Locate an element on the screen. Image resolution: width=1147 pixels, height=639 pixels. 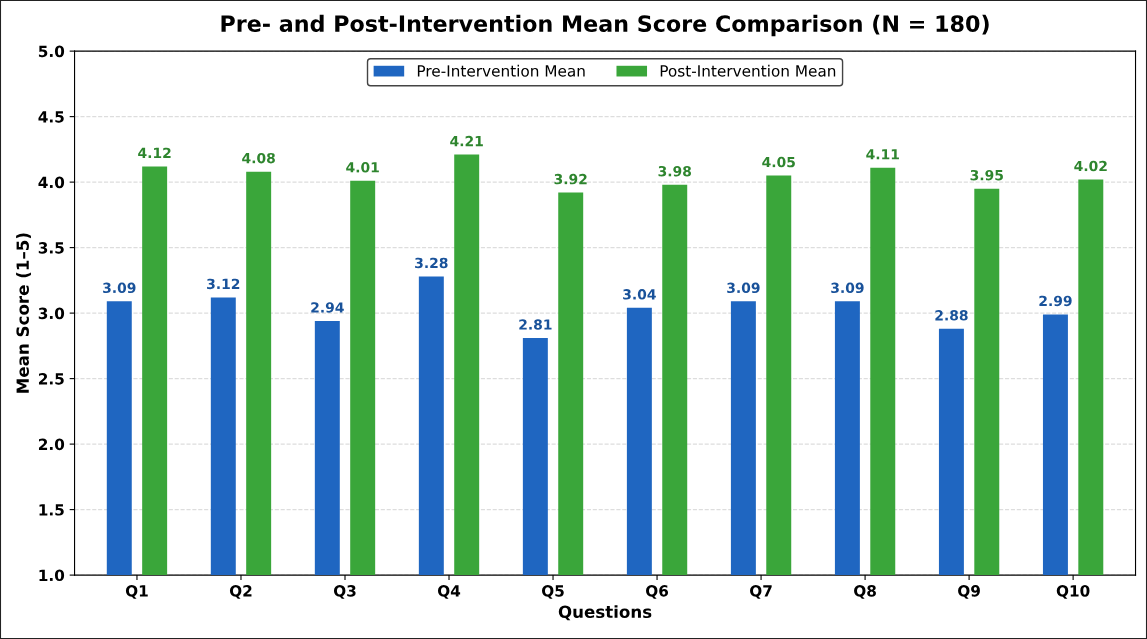
x-tick-label: Q1 is located at coordinates (136, 592).